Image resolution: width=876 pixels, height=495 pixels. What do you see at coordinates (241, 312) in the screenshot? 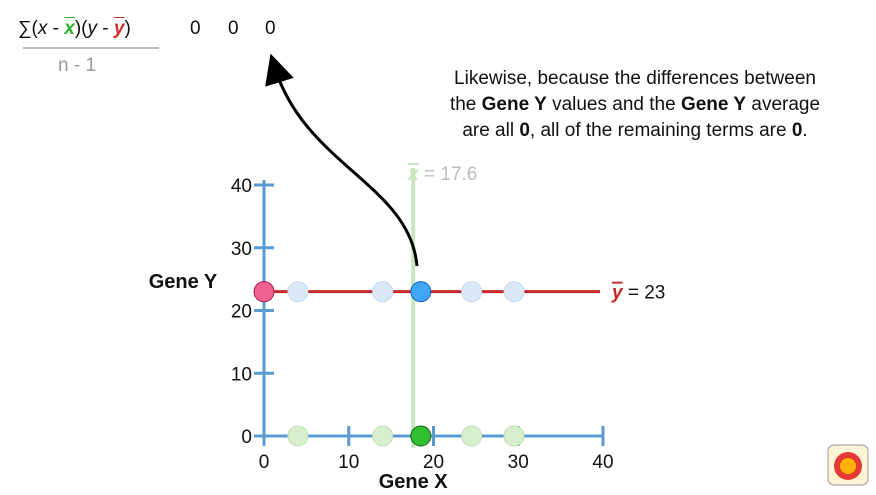
I see `y-tick-label: 20` at bounding box center [241, 312].